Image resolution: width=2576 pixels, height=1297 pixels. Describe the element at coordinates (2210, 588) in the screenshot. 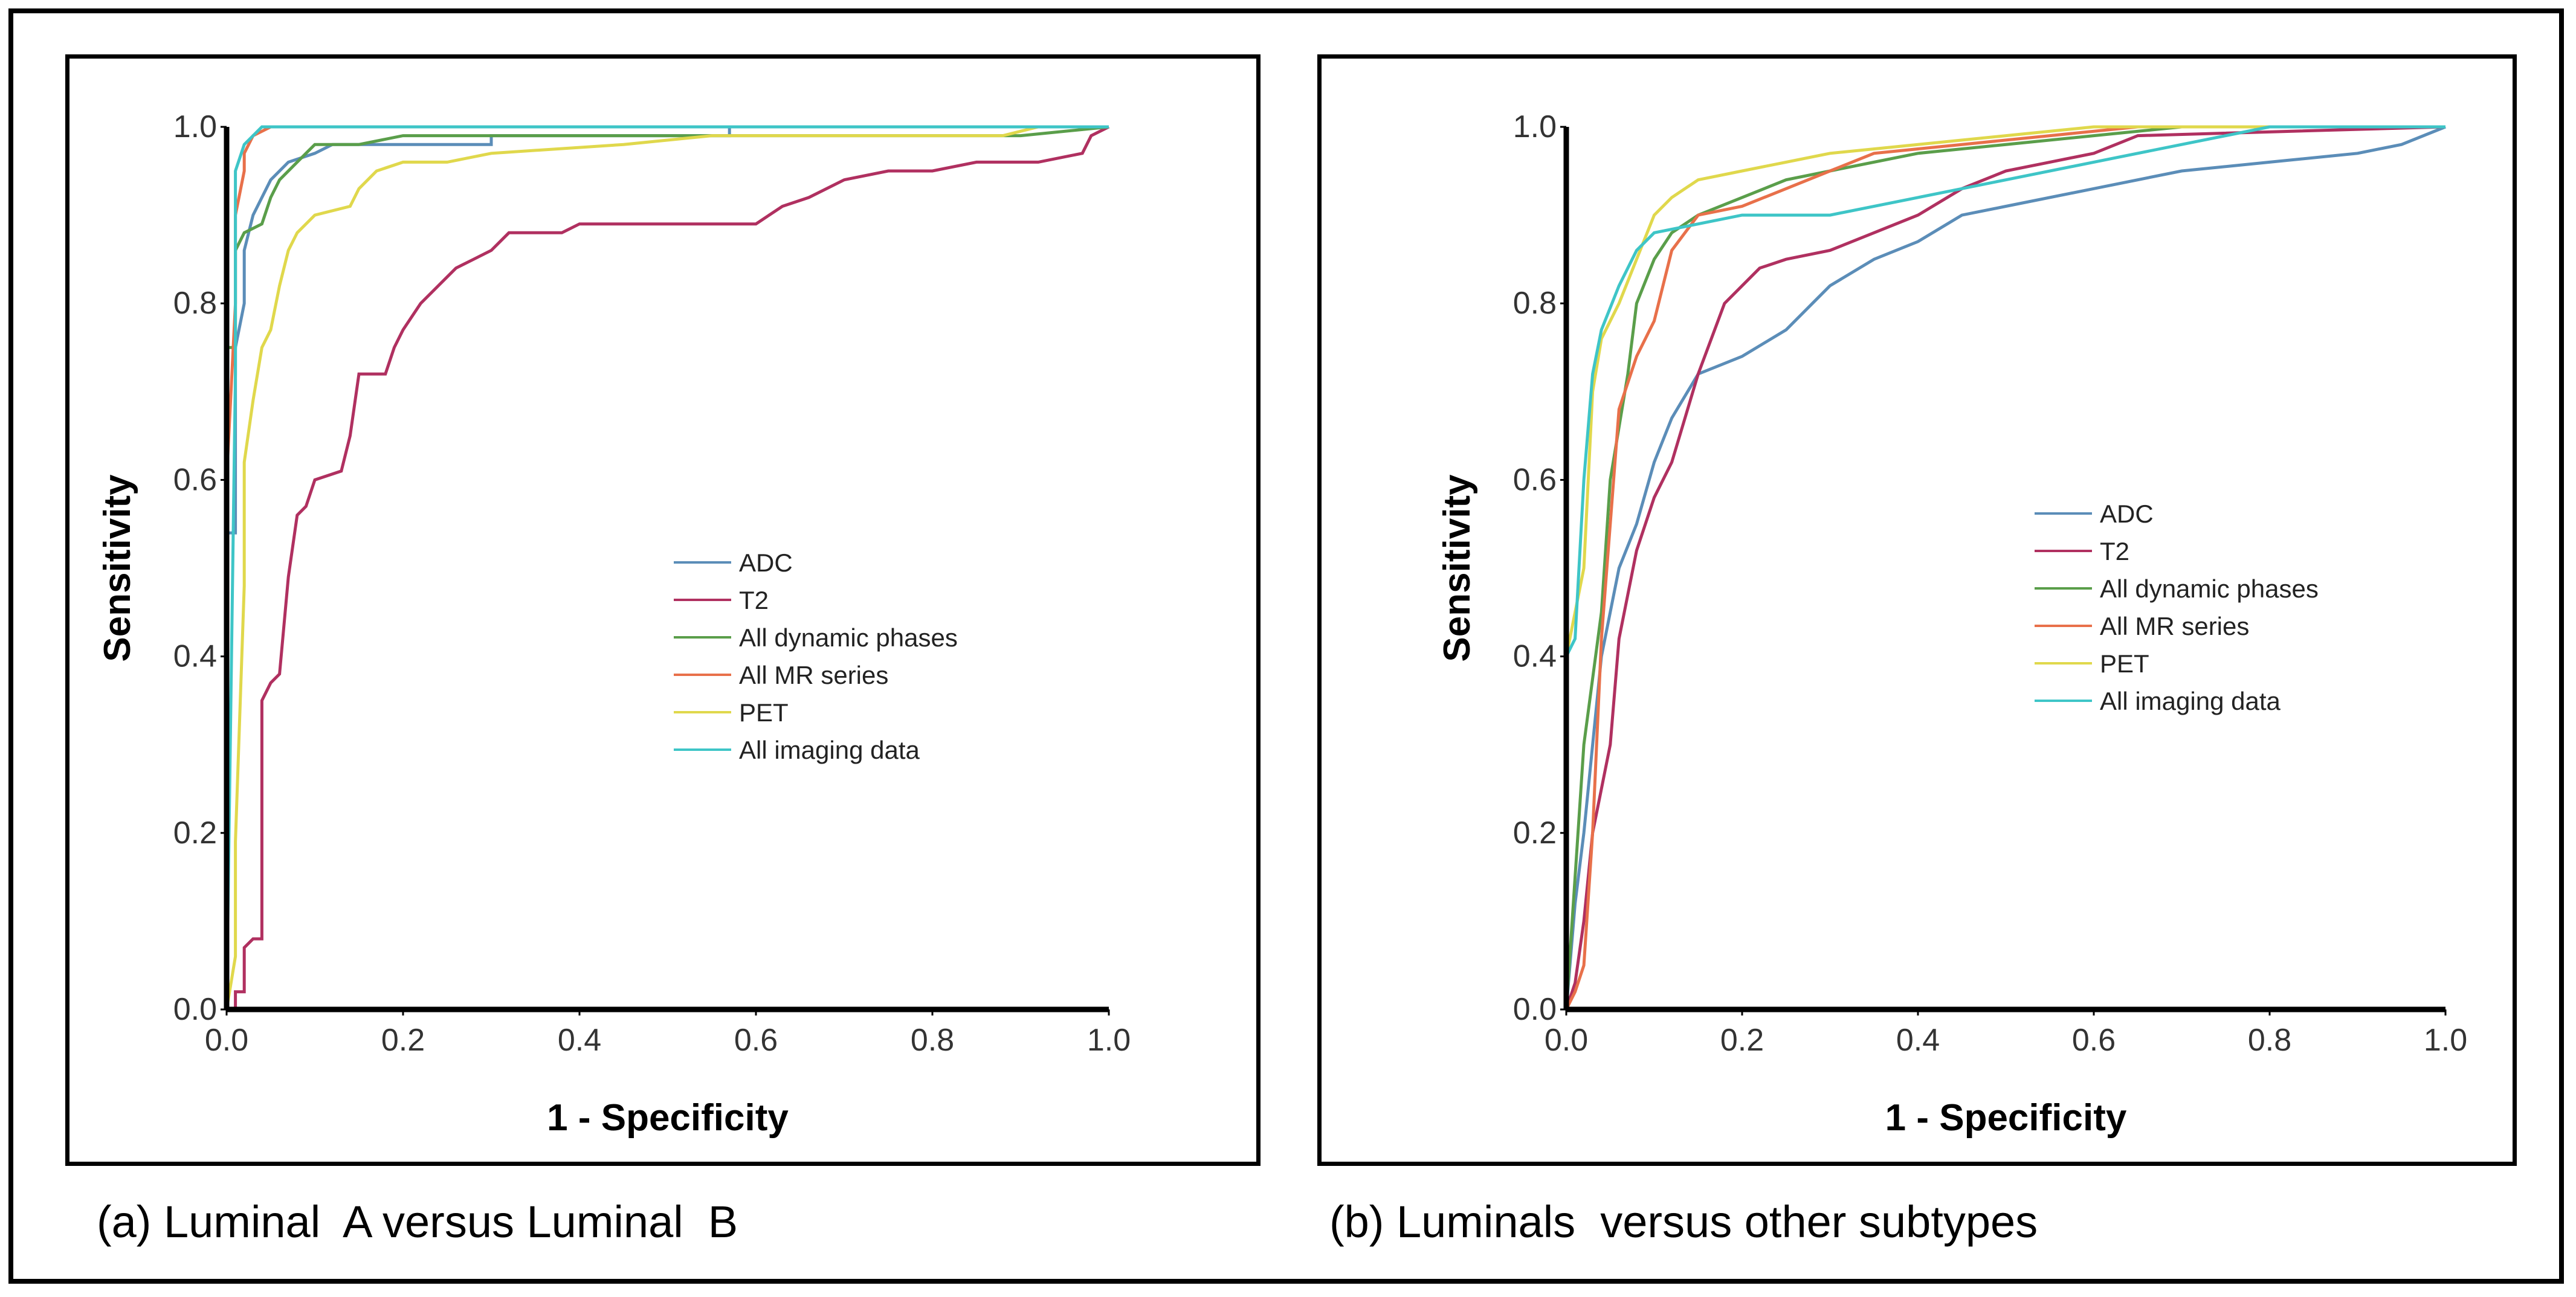

I see `legend-label-b-2: All dynamic phases` at that location.